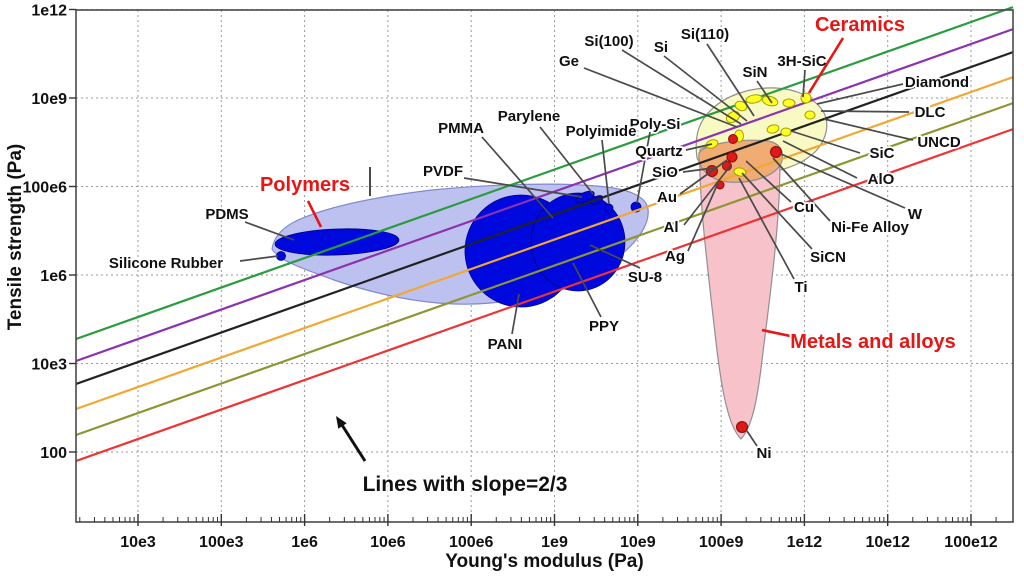 This screenshot has height=578, width=1024. What do you see at coordinates (671, 227) in the screenshot?
I see `material-label-al: Al` at bounding box center [671, 227].